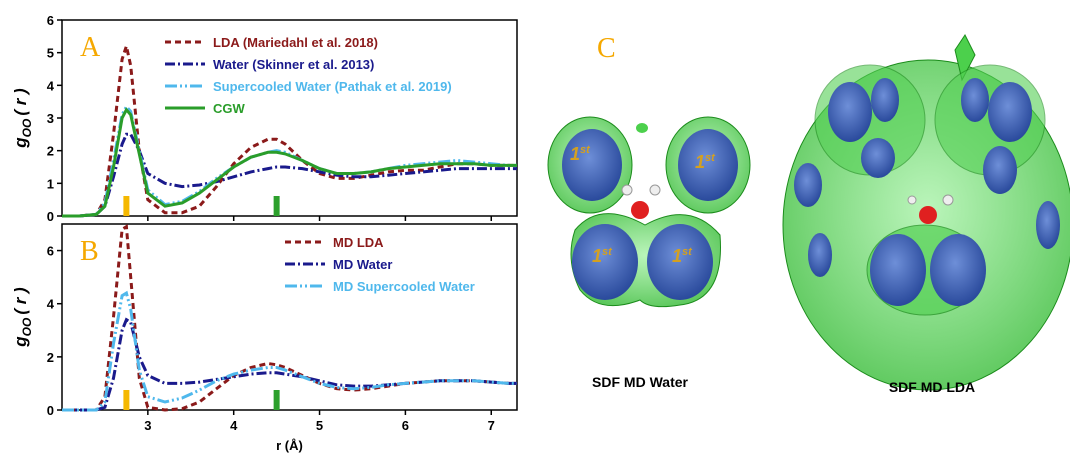 The width and height of the screenshot is (1070, 461). Describe the element at coordinates (89, 251) in the screenshot. I see `panel-label: B` at that location.